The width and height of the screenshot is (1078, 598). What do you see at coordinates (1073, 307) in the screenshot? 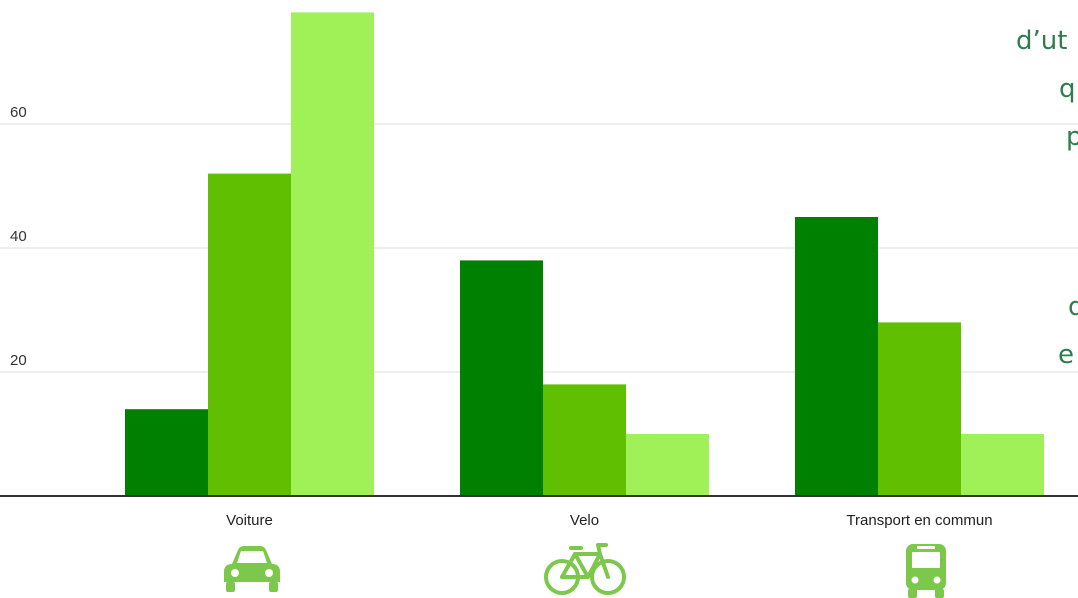
I see `side-text-fragment: d` at bounding box center [1073, 307].